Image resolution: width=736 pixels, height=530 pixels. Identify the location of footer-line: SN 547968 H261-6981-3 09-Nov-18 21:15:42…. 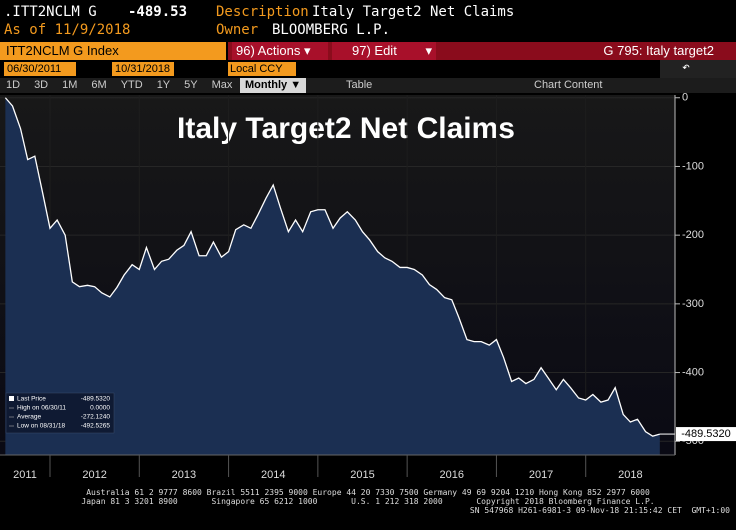
(599, 510).